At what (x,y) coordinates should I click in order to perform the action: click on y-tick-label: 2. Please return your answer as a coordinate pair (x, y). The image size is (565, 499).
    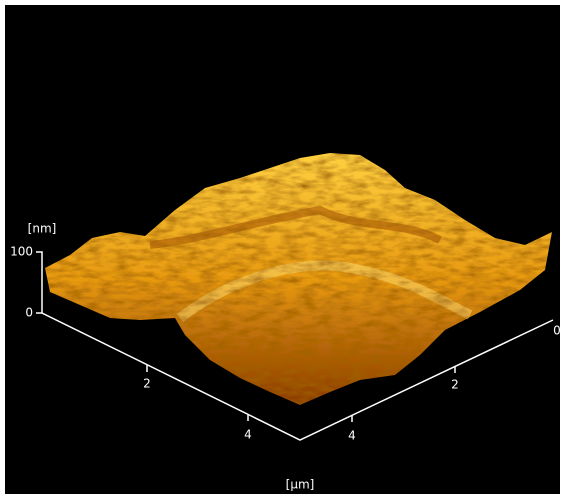
    Looking at the image, I should click on (455, 385).